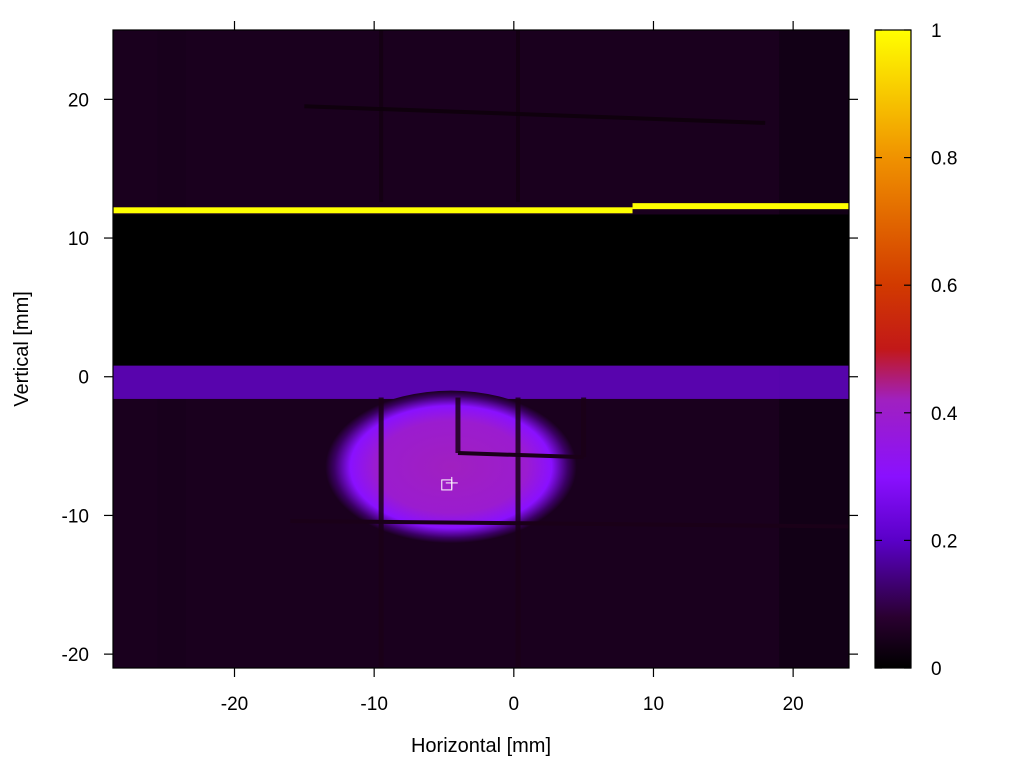  I want to click on x-tick-label: -10, so click(373, 704).